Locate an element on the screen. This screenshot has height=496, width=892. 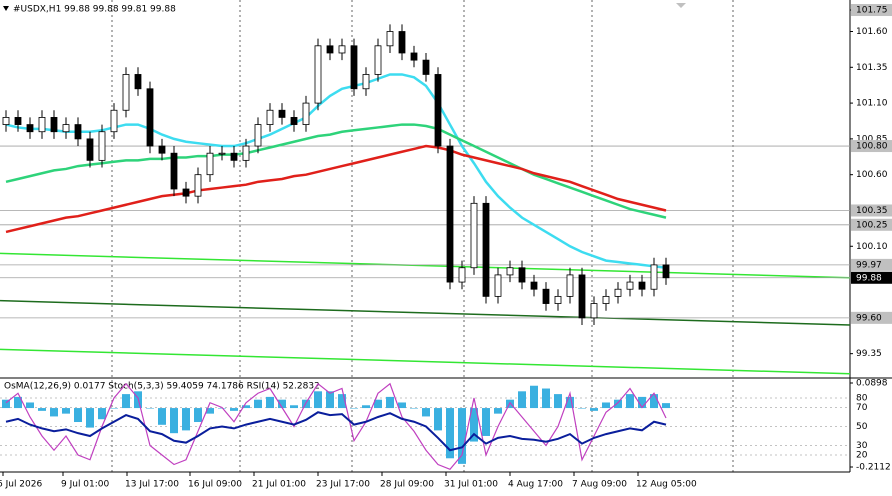
indicator-tick-label: 80 is located at coordinates (862, 399).